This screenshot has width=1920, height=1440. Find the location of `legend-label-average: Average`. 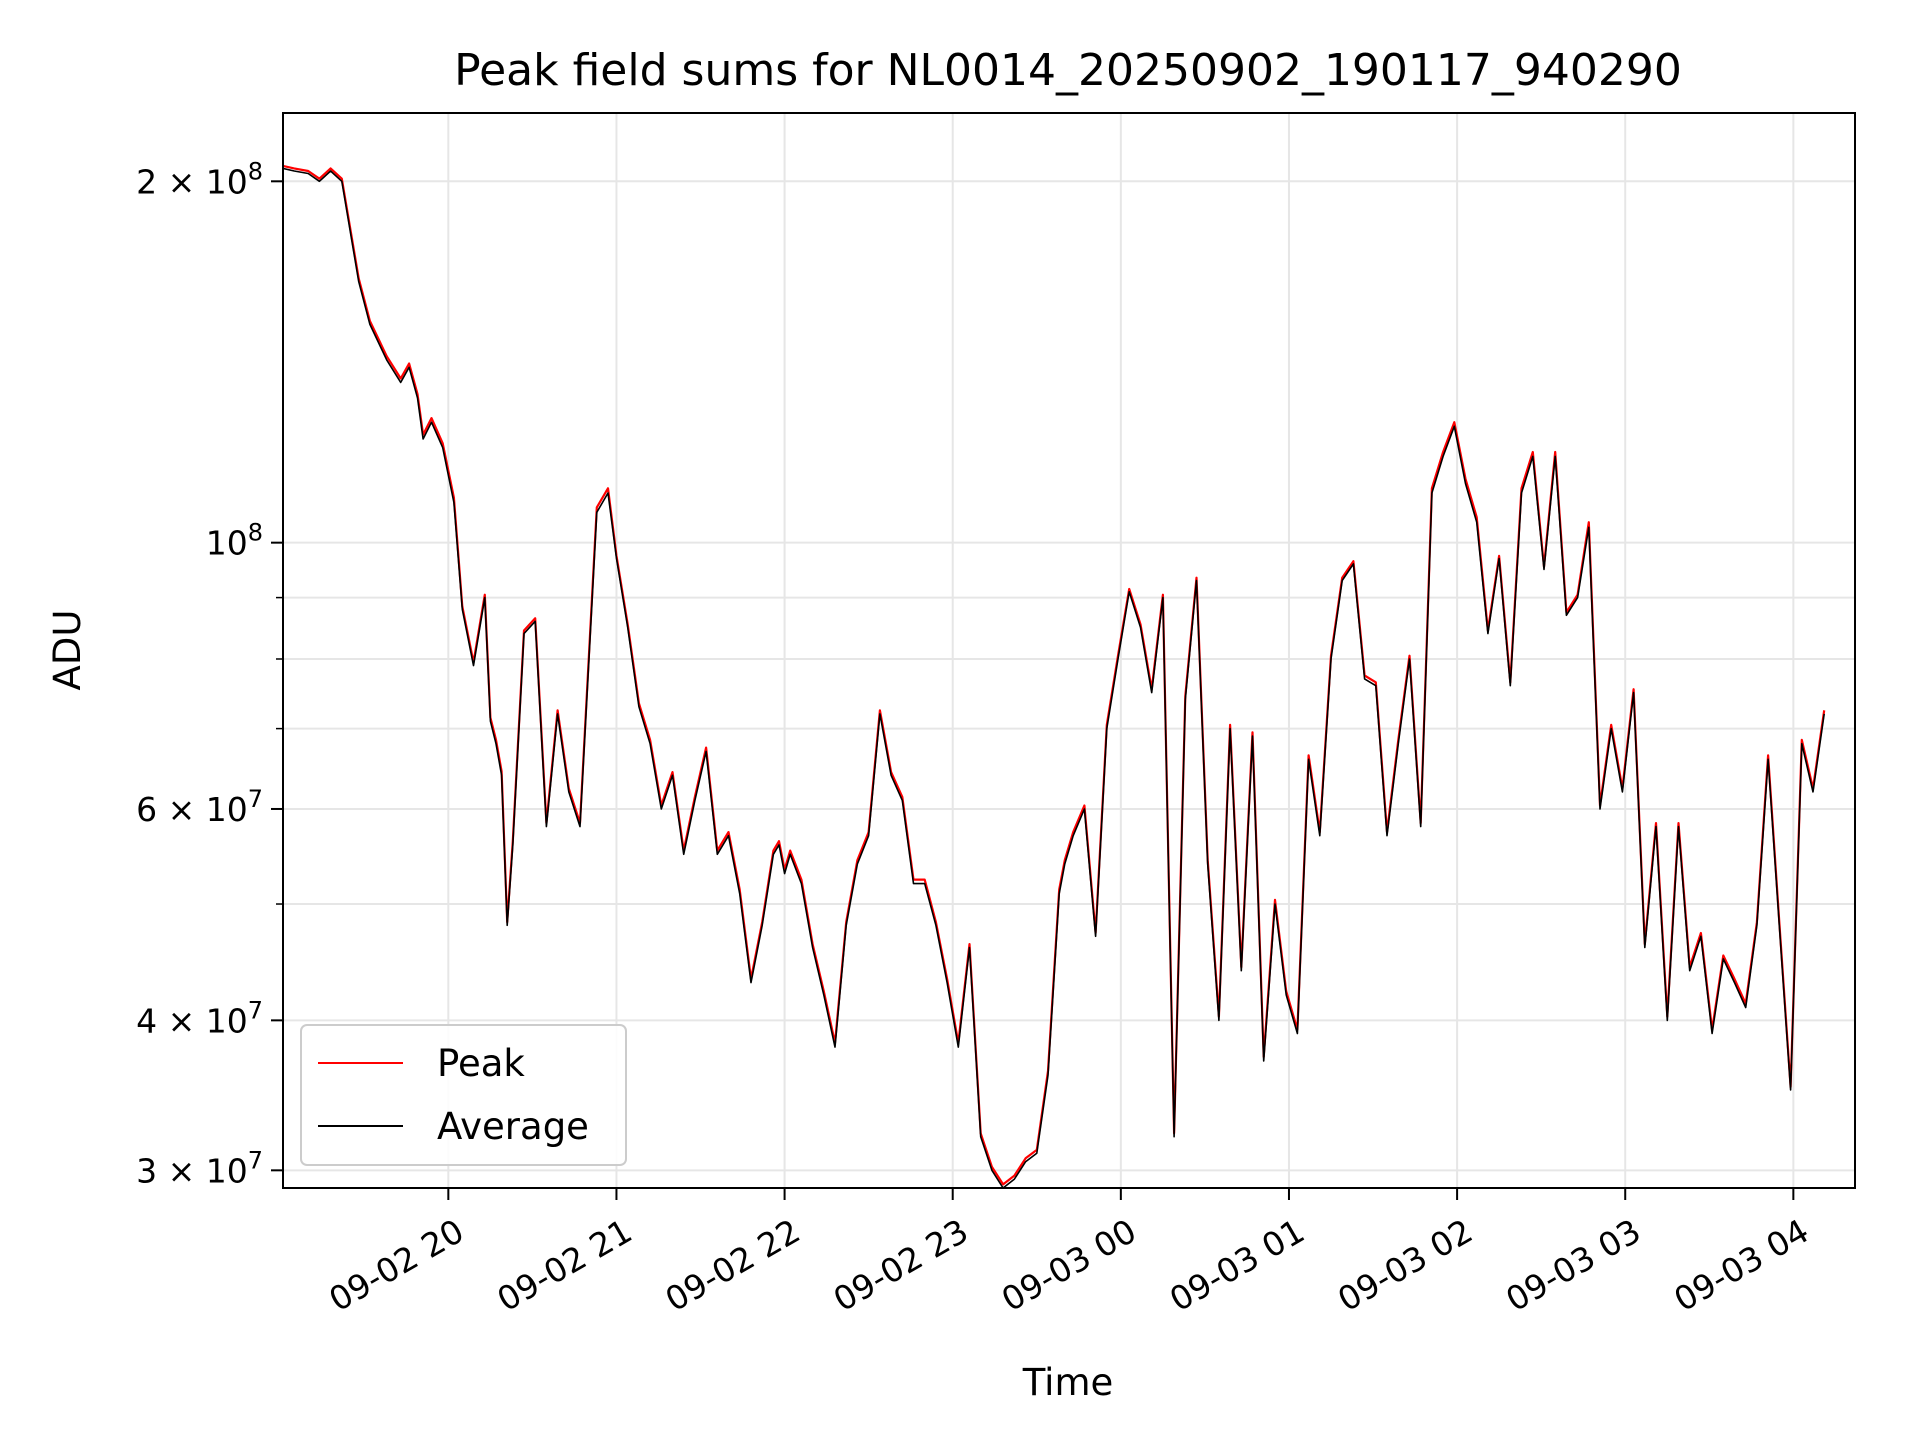

legend-label-average: Average is located at coordinates (513, 1126).